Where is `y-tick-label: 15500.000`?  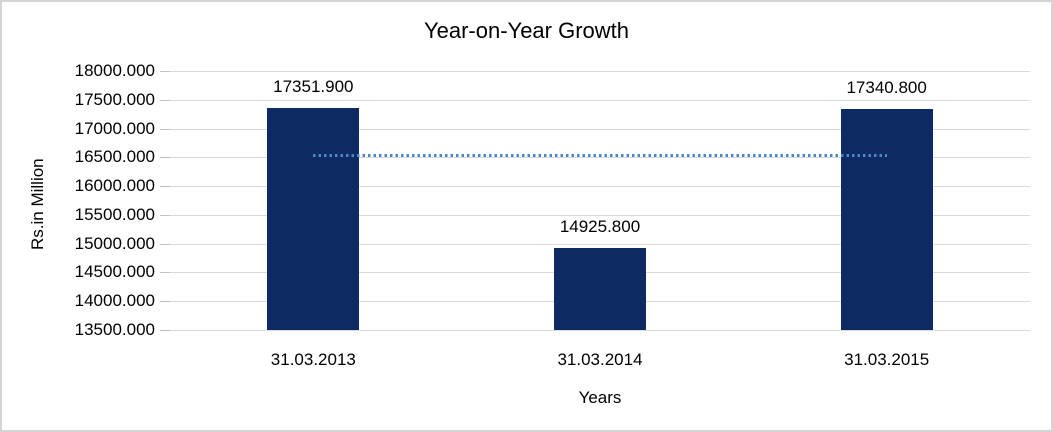
y-tick-label: 15500.000 is located at coordinates (114, 214).